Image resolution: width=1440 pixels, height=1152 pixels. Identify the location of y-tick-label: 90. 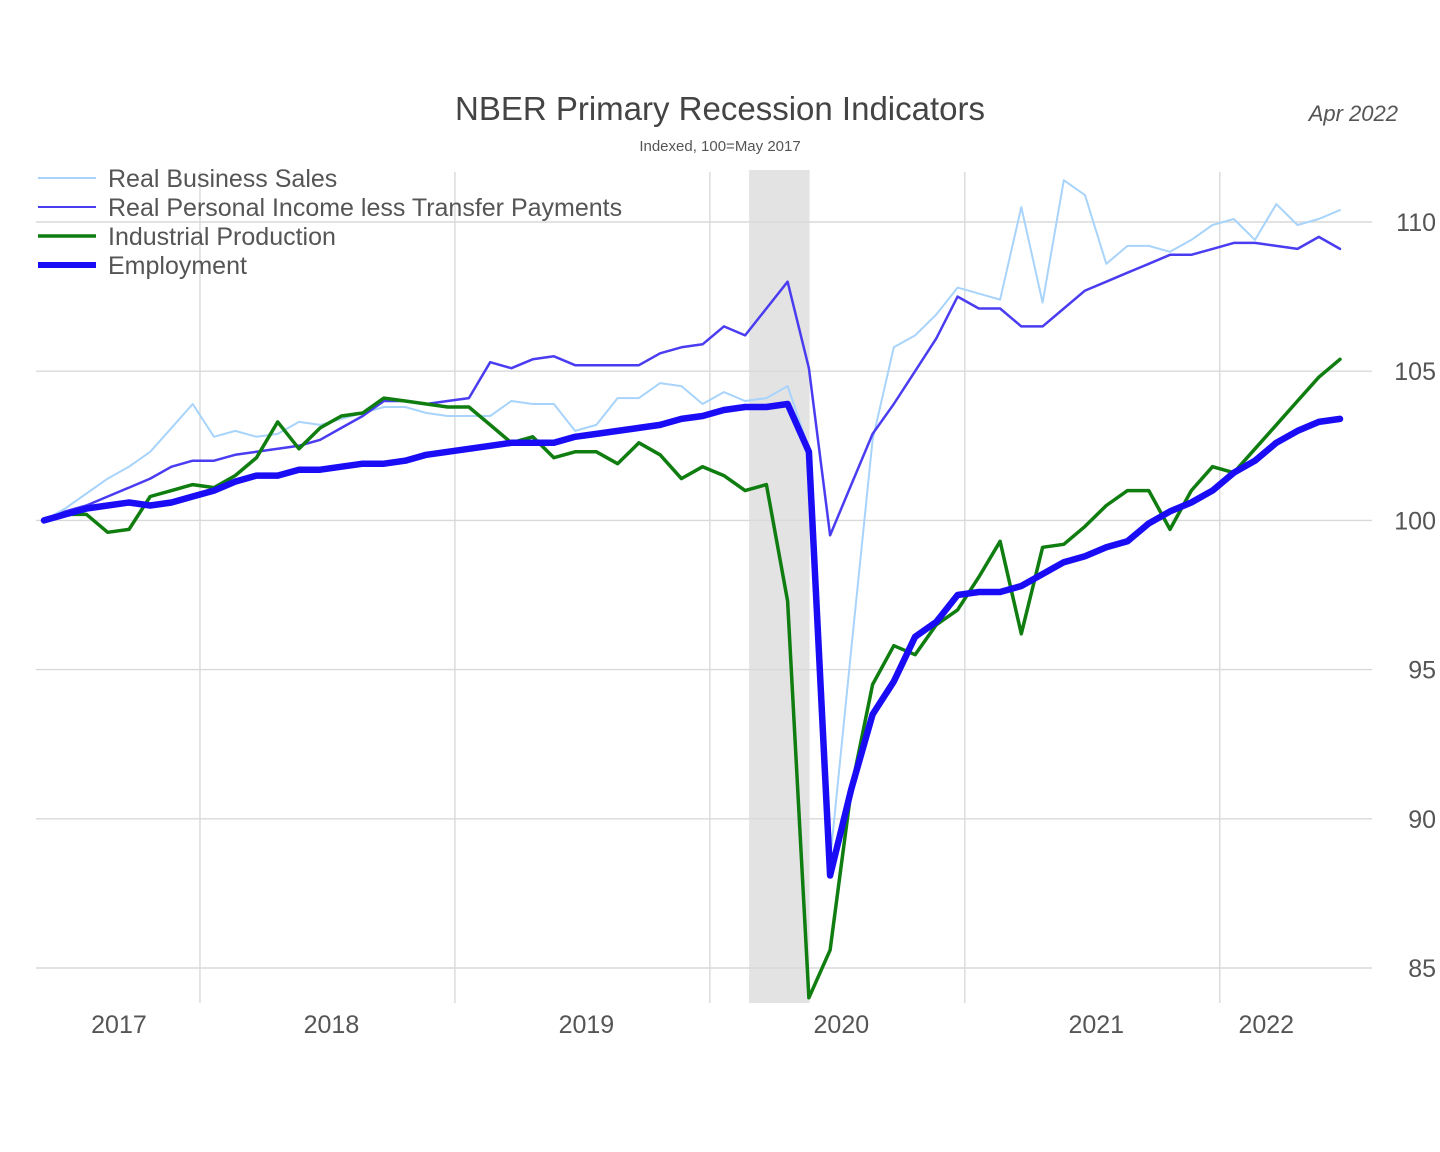
(1422, 820).